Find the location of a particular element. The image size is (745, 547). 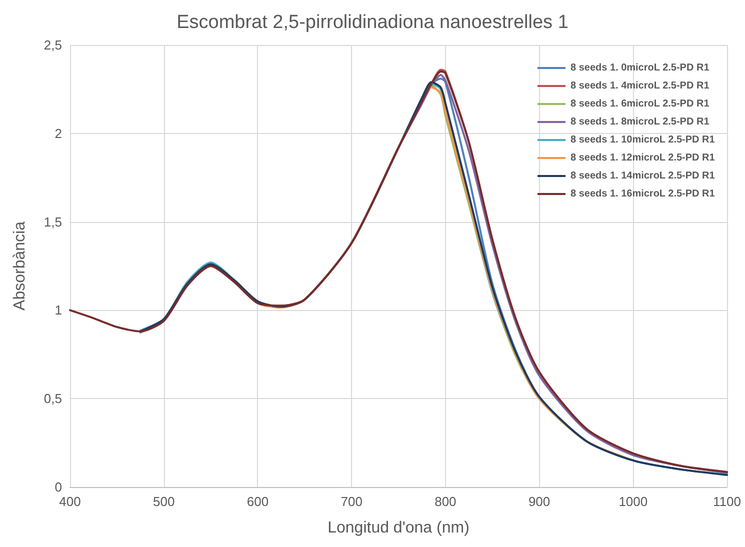

y-tick-label: 0,5 is located at coordinates (53, 398).